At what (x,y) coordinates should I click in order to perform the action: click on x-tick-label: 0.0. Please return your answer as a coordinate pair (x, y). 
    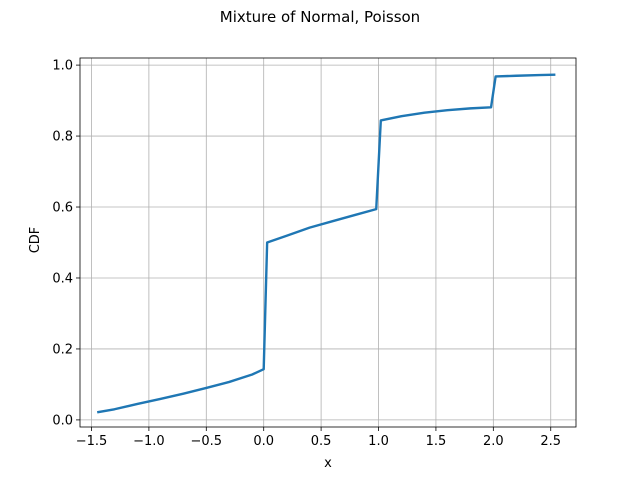
    Looking at the image, I should click on (263, 441).